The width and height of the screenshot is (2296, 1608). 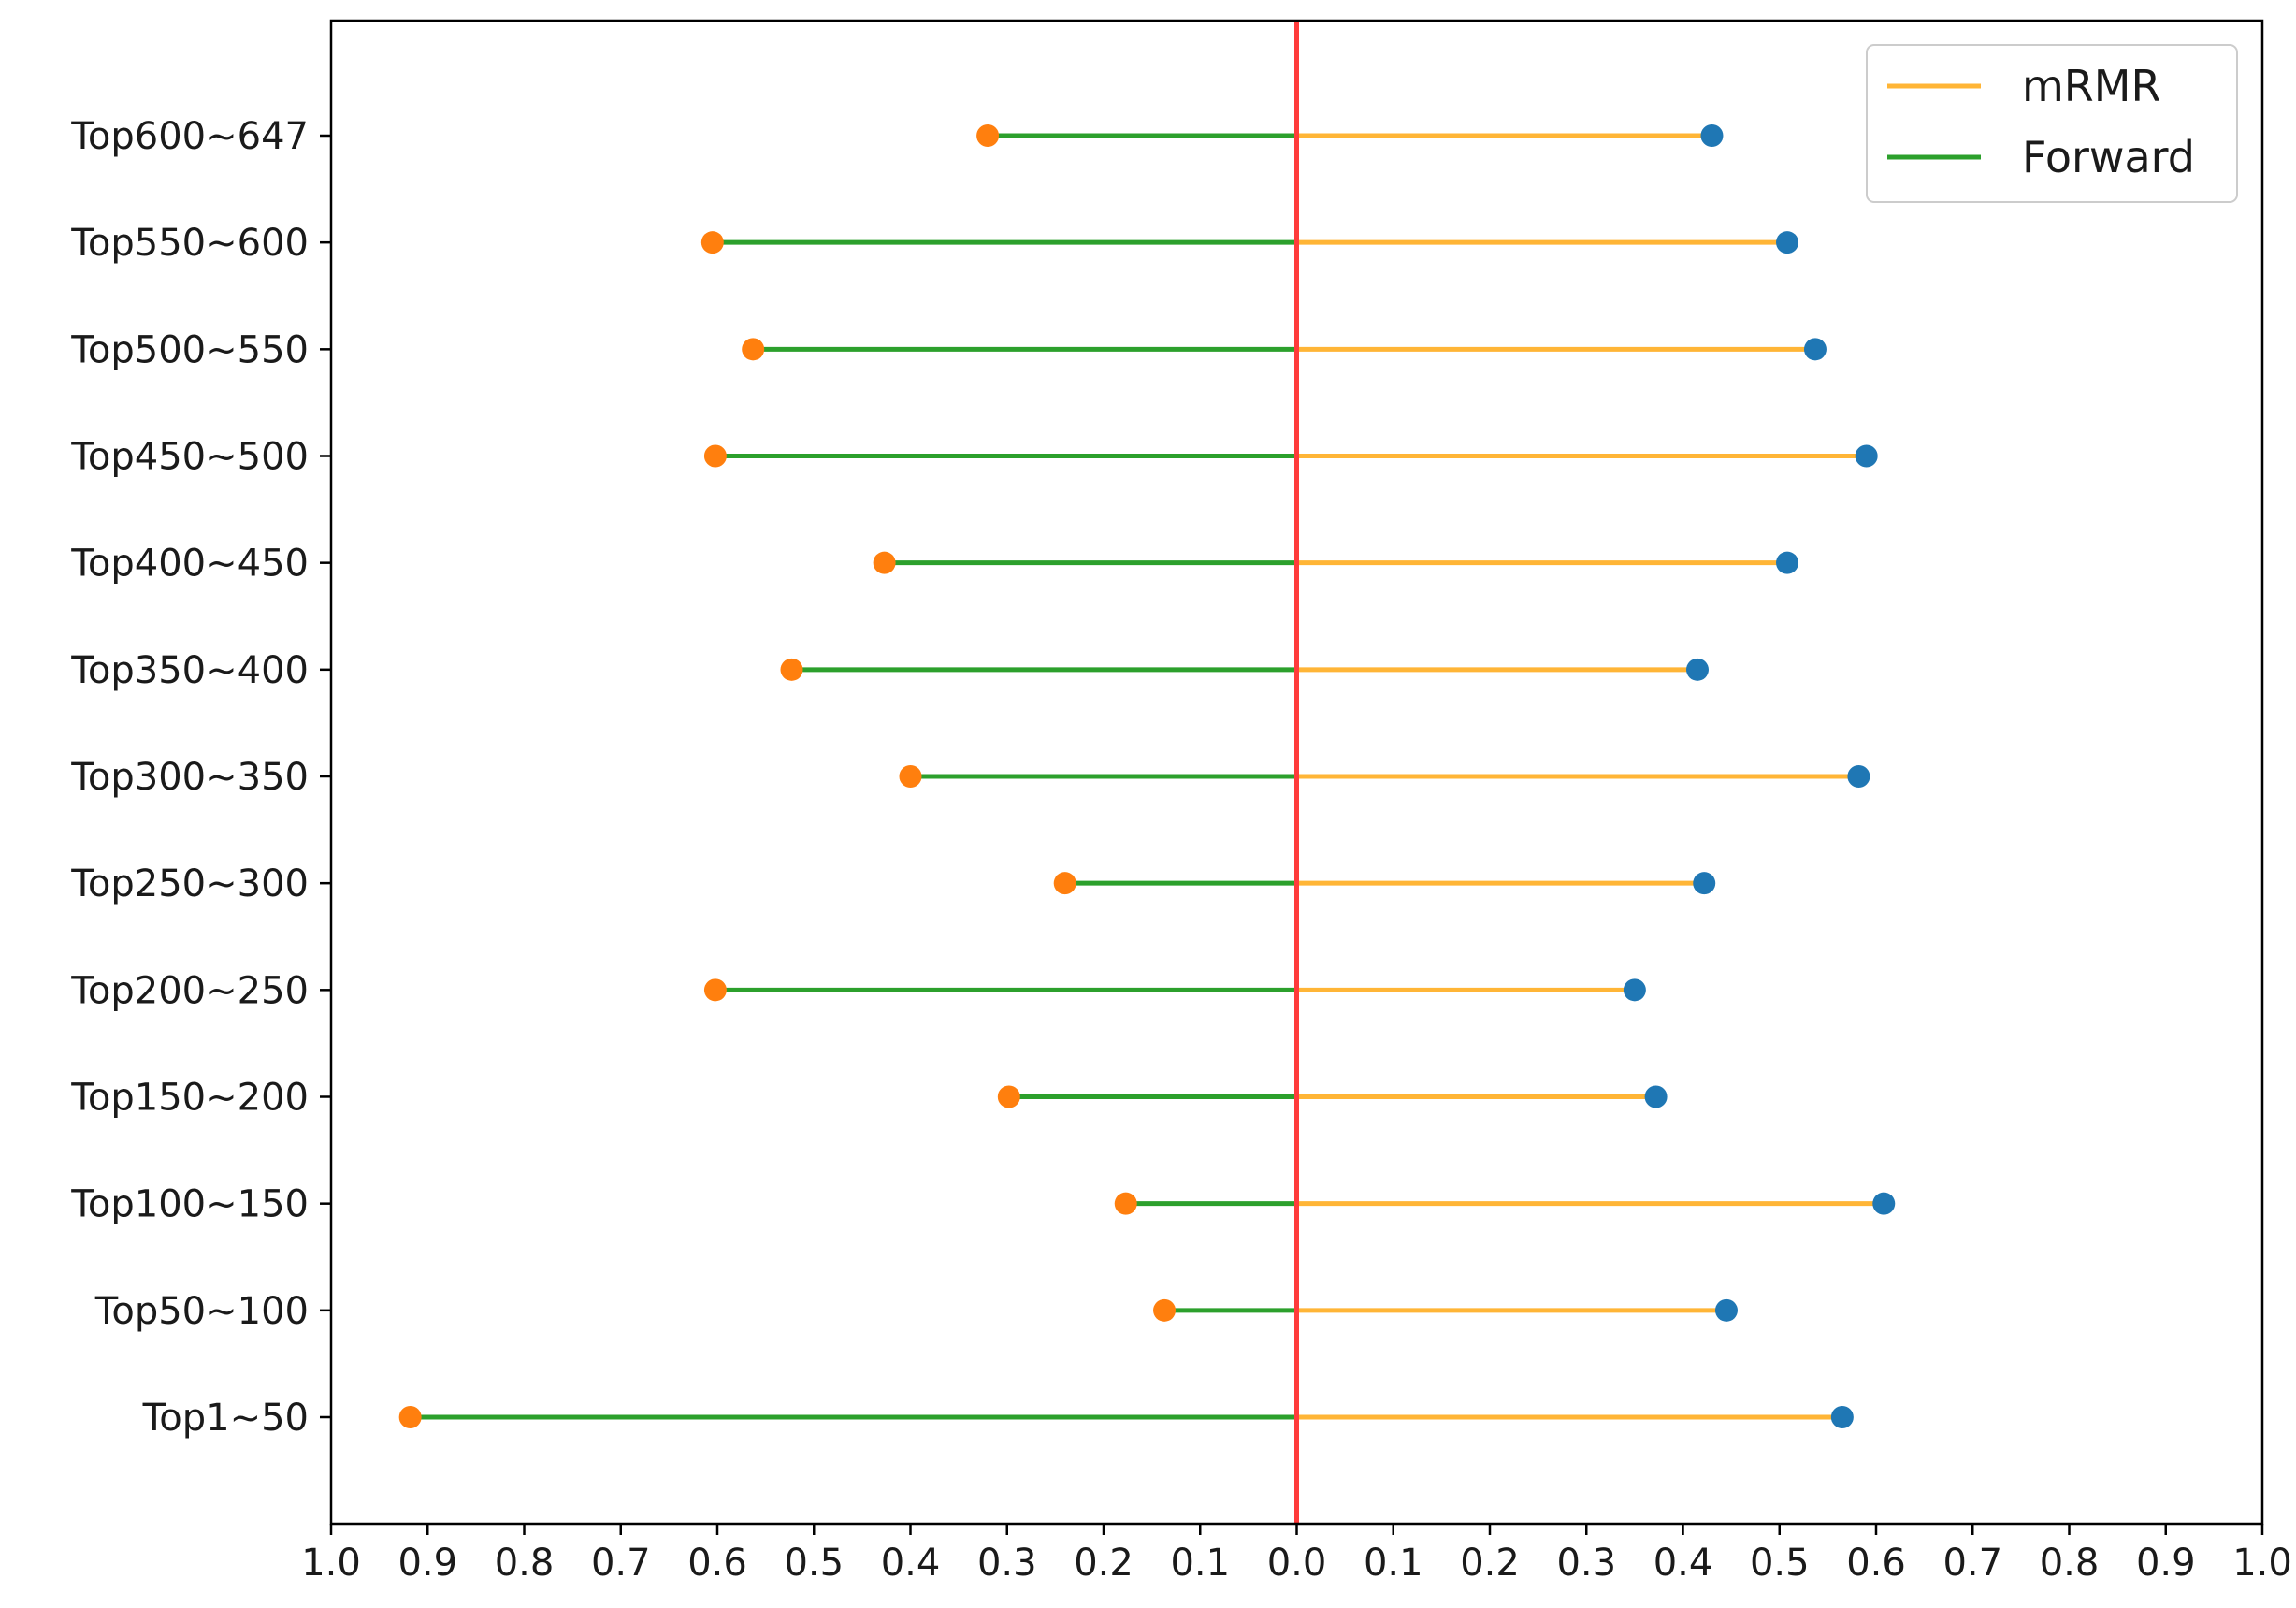 What do you see at coordinates (2108, 157) in the screenshot?
I see `legend-label-forward: Forward` at bounding box center [2108, 157].